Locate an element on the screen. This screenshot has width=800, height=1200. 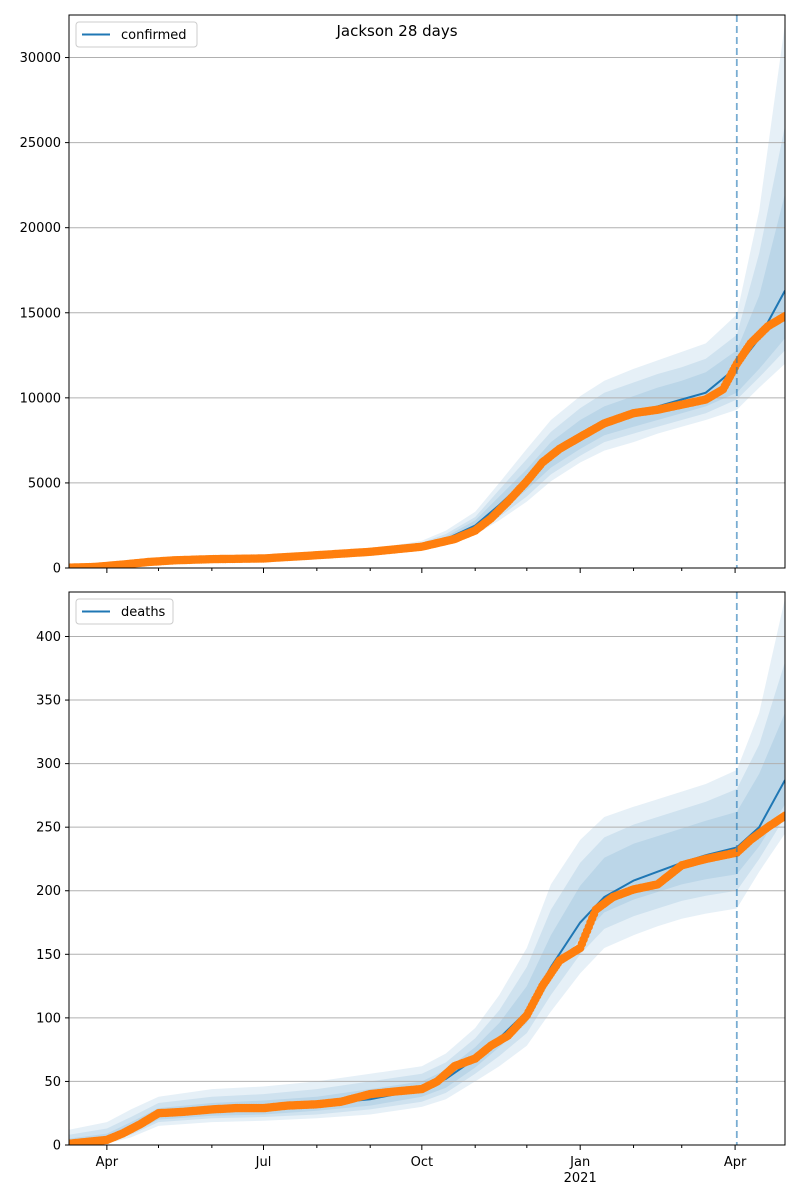
y-tick-label: 20000 is located at coordinates (40, 228).